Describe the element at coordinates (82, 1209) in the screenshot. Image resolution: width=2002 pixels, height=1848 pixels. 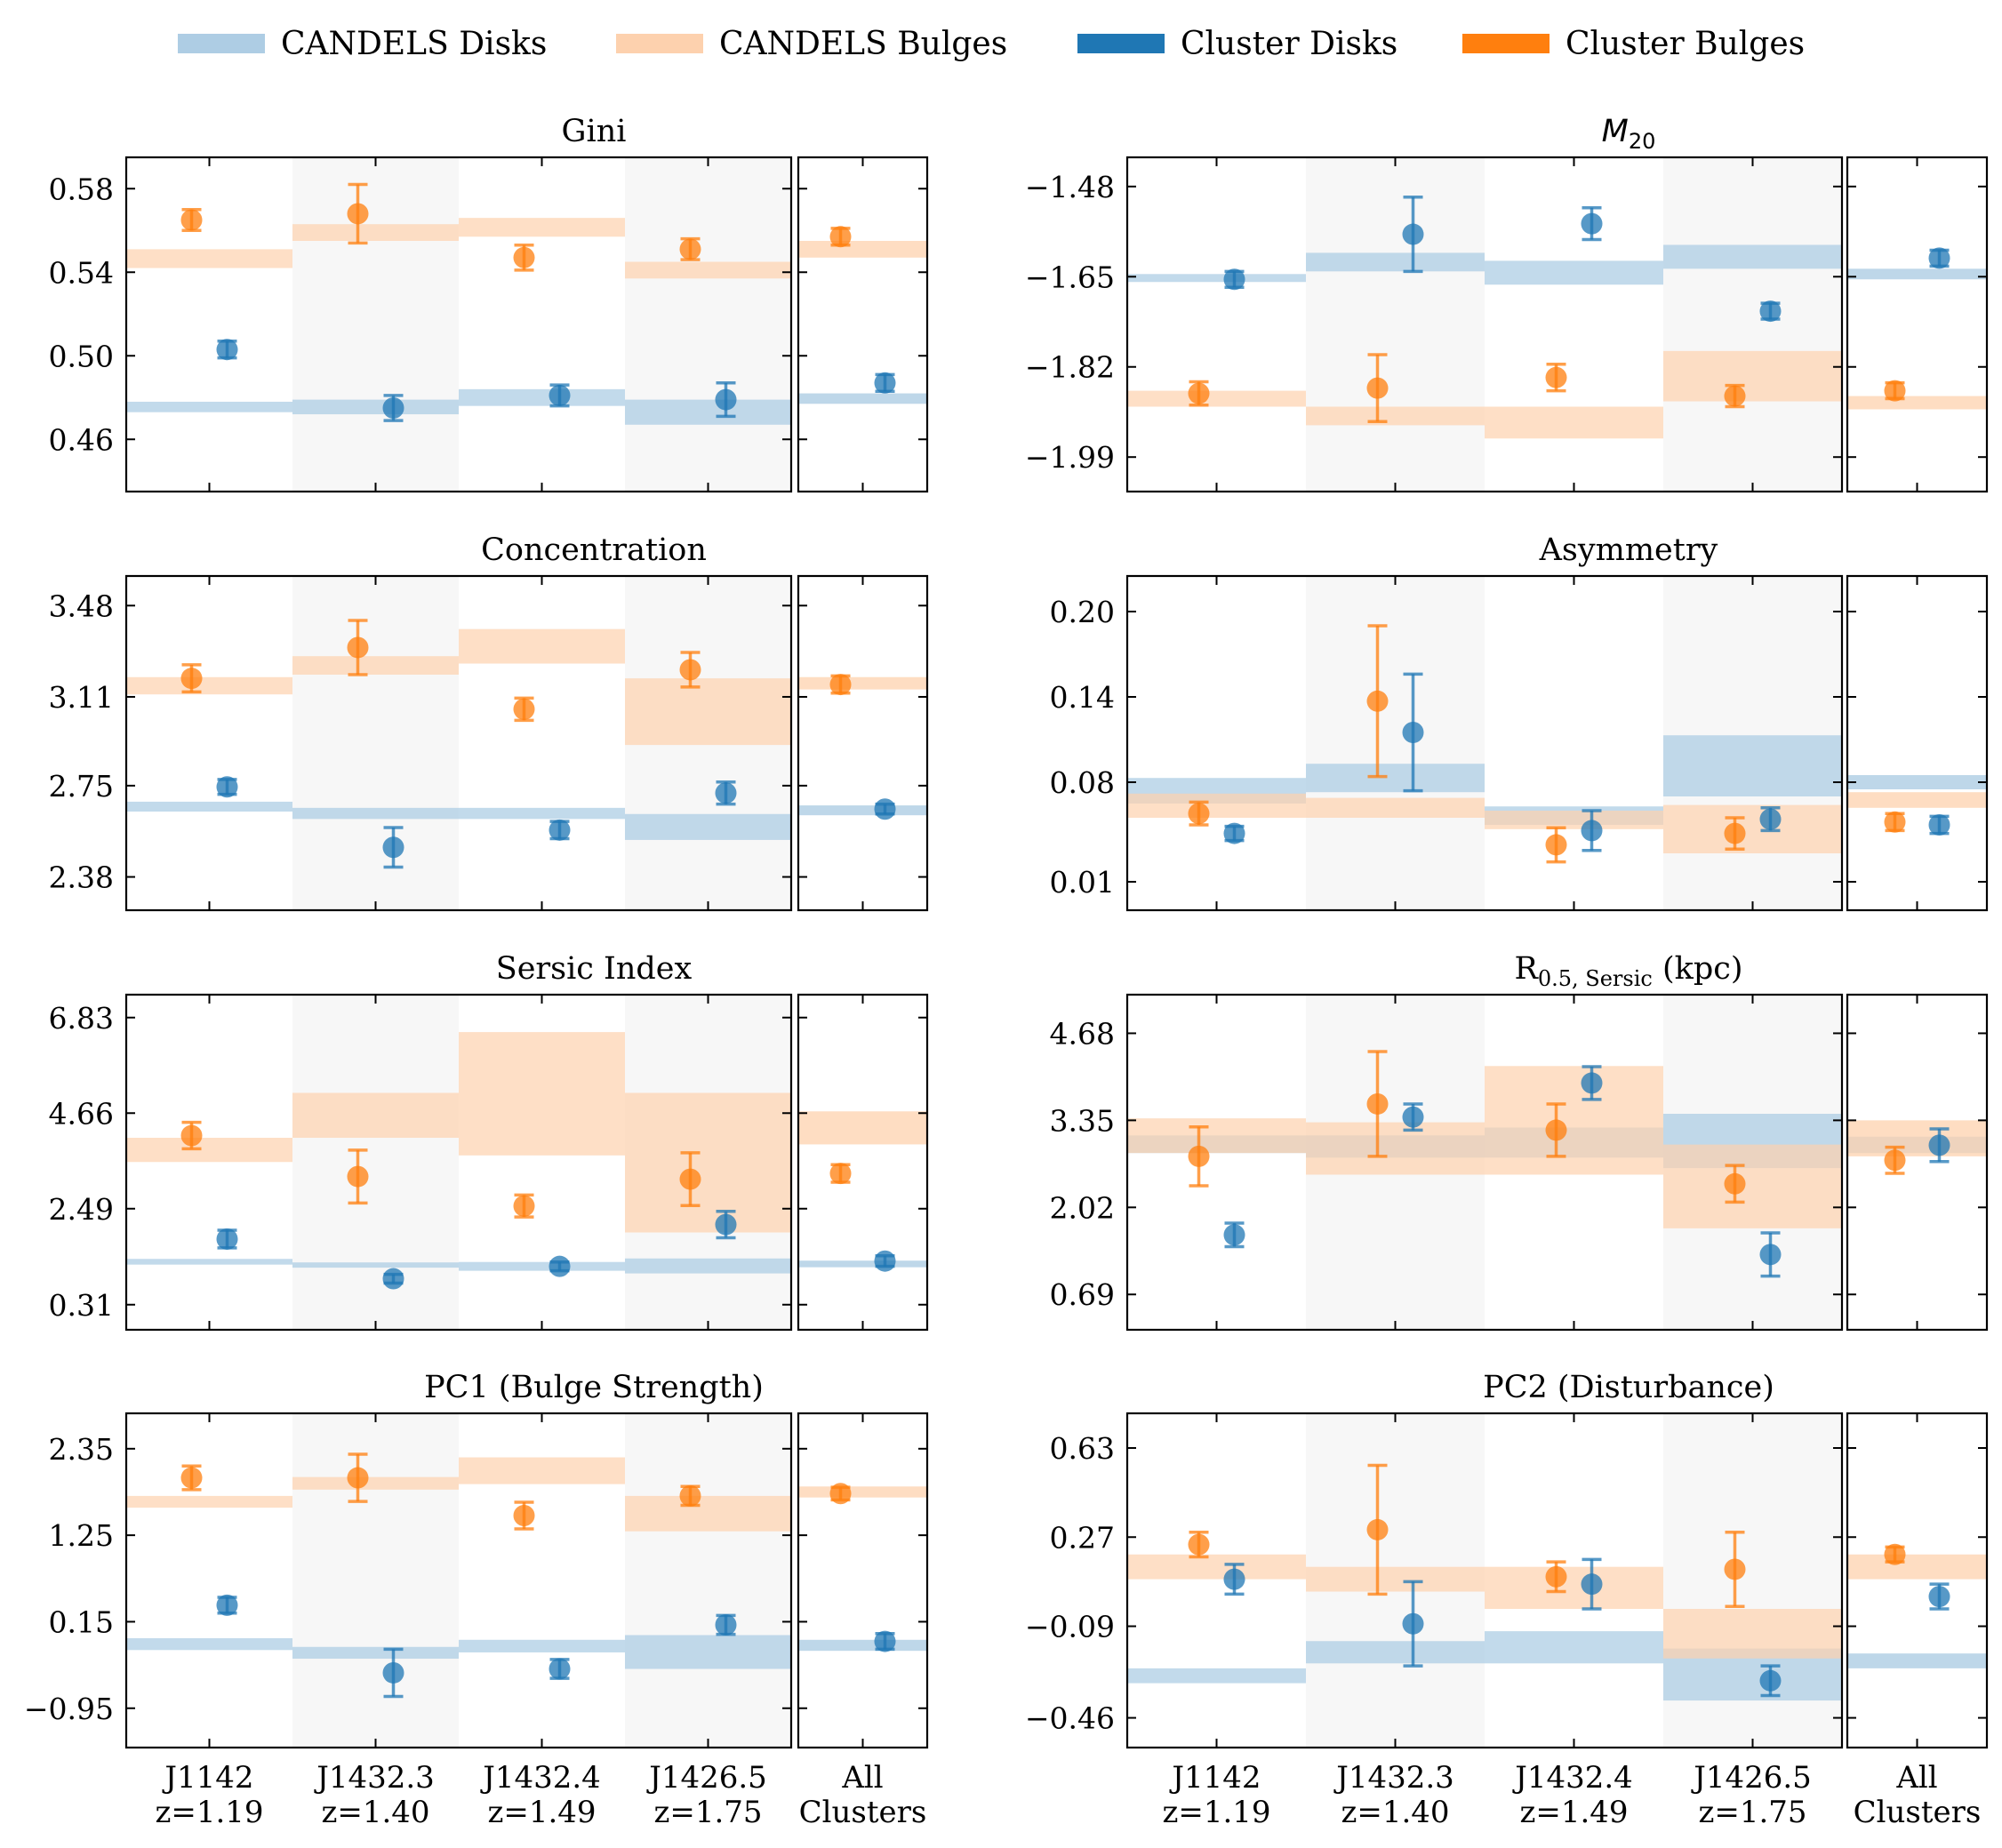
I see `ytick-label: 2.49` at that location.